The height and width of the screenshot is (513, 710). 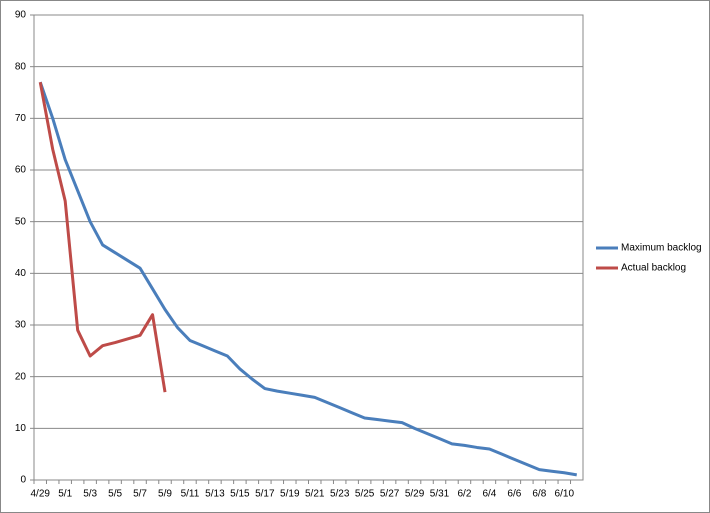 What do you see at coordinates (21, 273) in the screenshot?
I see `y-tick-label: 40` at bounding box center [21, 273].